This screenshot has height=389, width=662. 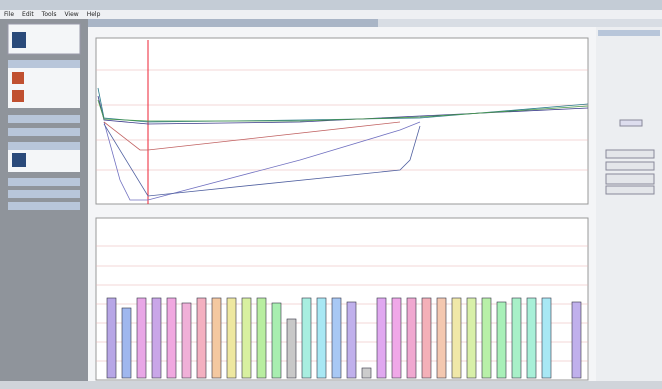 I want to click on status-bar, so click(x=331, y=385).